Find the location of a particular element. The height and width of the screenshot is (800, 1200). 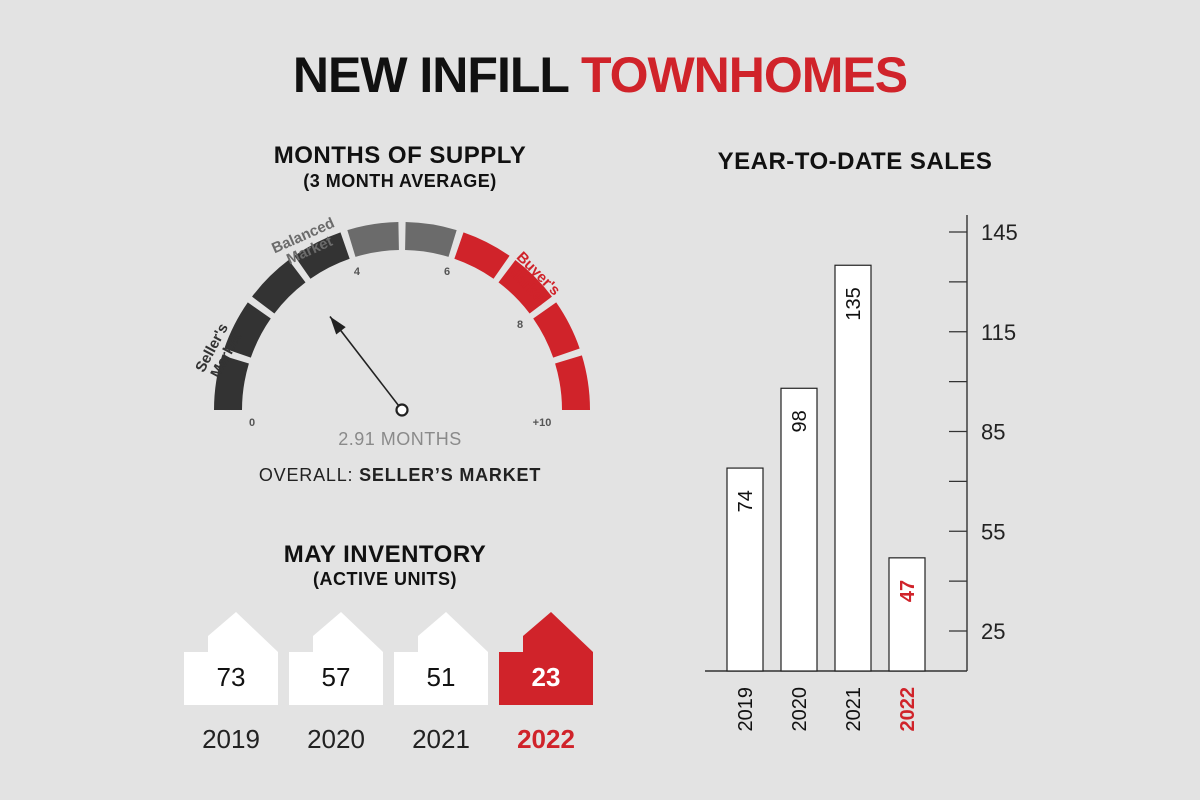

inventory-year-label: 2020 is located at coordinates (336, 739).